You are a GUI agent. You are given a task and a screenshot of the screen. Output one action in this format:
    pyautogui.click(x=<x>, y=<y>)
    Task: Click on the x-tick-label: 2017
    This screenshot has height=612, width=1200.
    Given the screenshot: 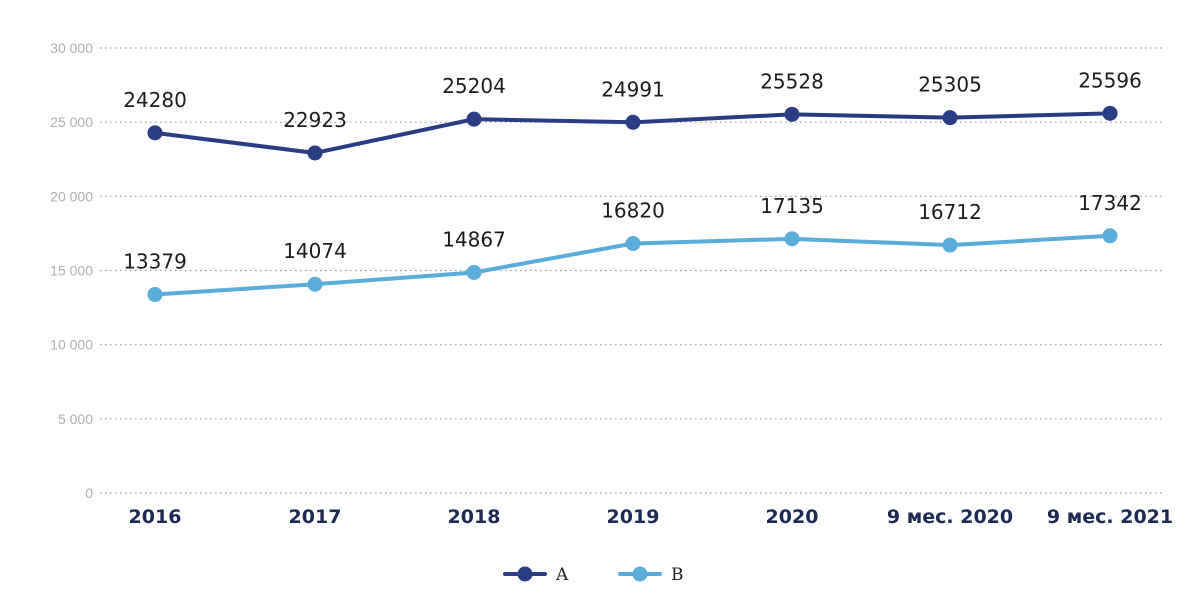 What is the action you would take?
    pyautogui.click(x=315, y=517)
    